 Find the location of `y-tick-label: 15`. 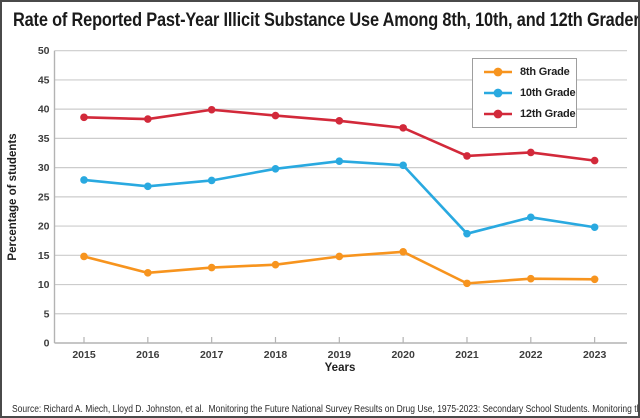

y-tick-label: 15 is located at coordinates (44, 256).